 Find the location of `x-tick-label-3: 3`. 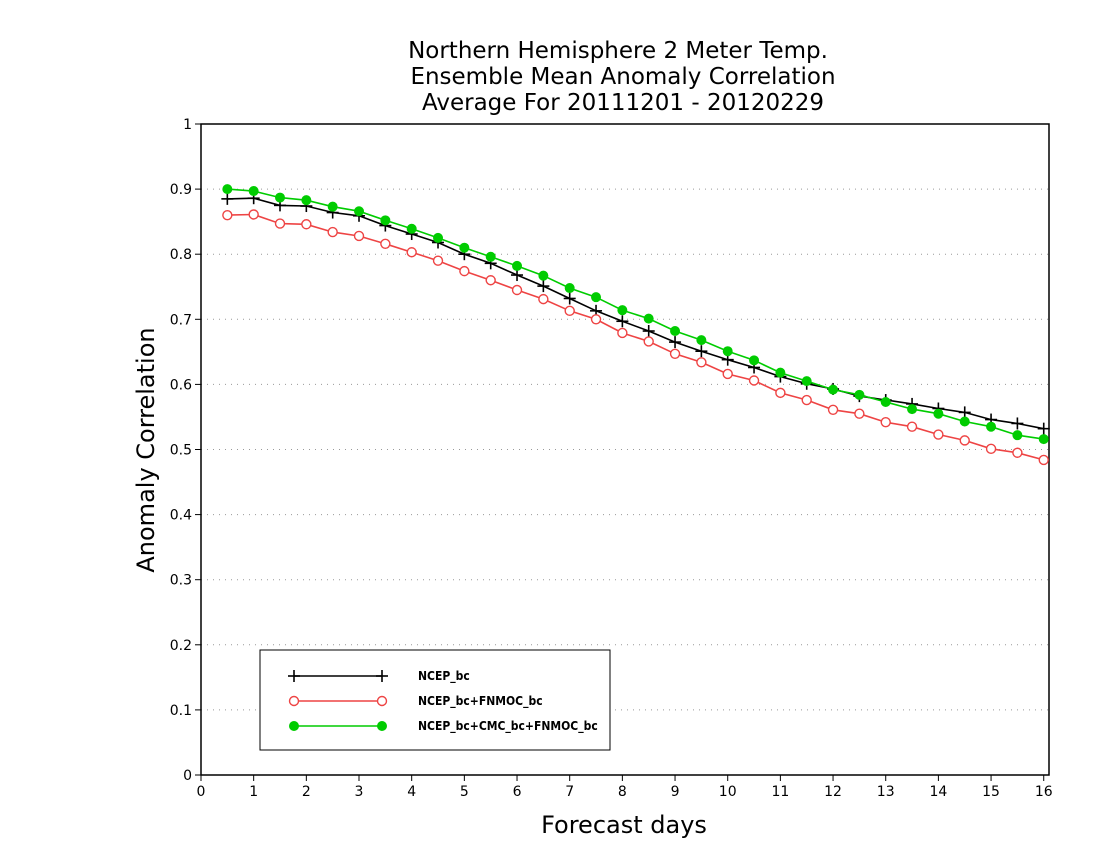

x-tick-label-3: 3 is located at coordinates (359, 792).